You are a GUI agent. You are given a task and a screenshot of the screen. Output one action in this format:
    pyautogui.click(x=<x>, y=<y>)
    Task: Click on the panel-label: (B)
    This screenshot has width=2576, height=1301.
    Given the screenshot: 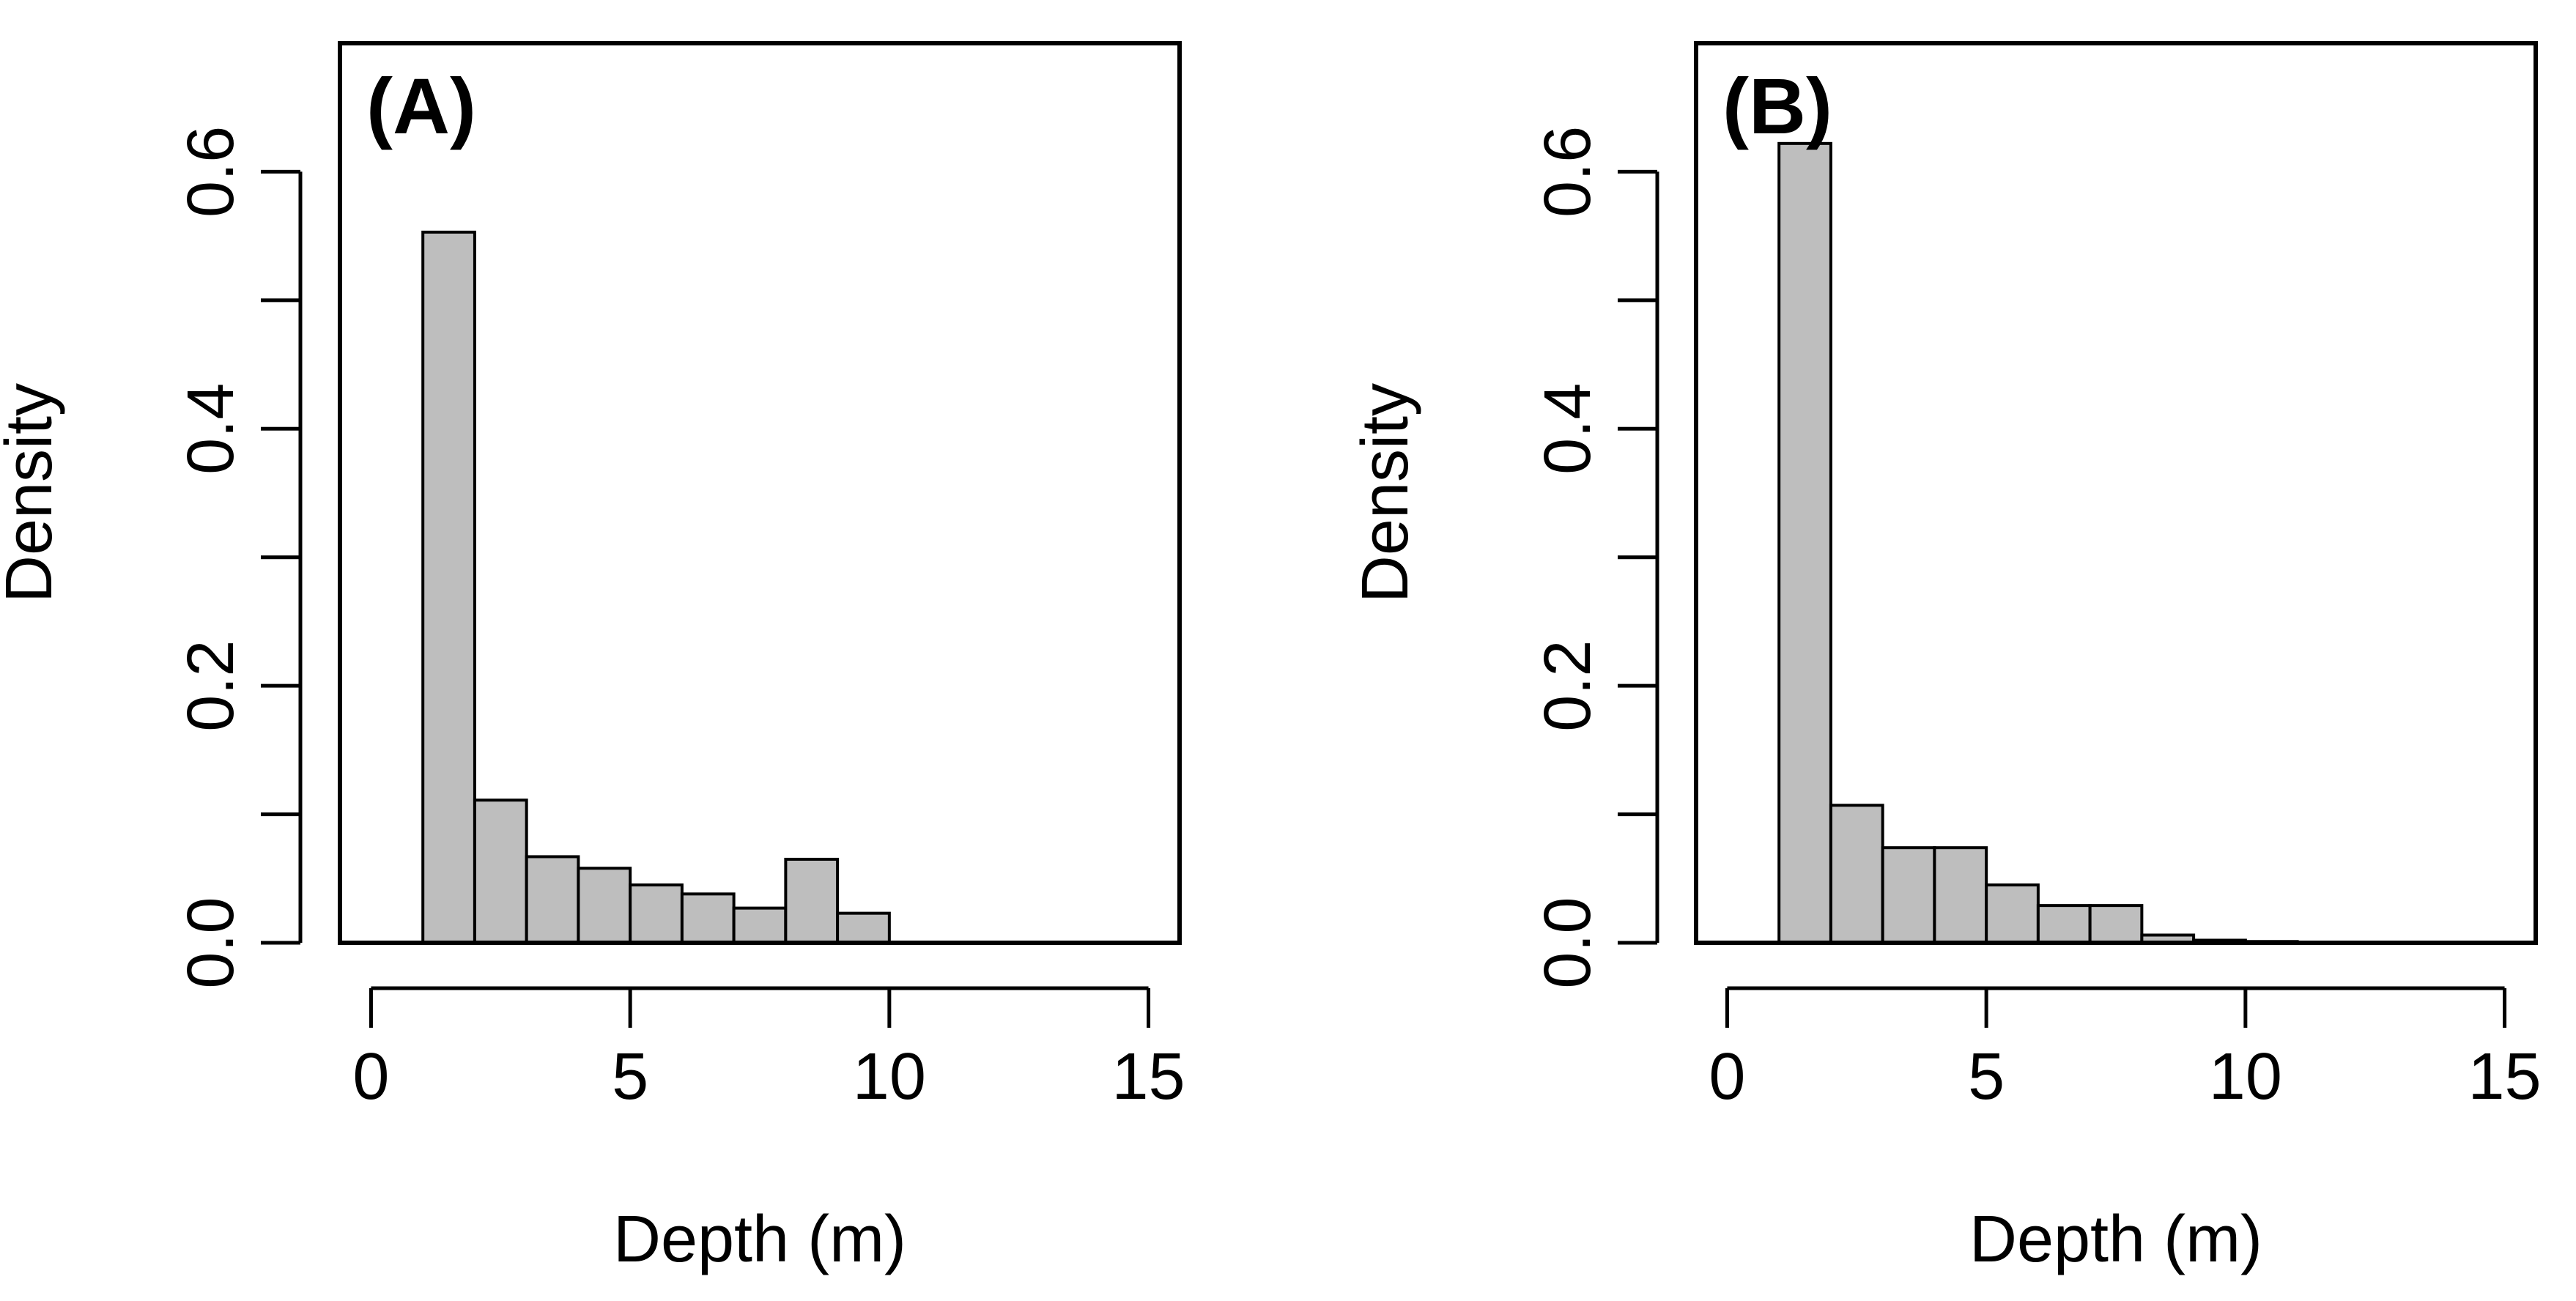 What is the action you would take?
    pyautogui.click(x=1777, y=106)
    